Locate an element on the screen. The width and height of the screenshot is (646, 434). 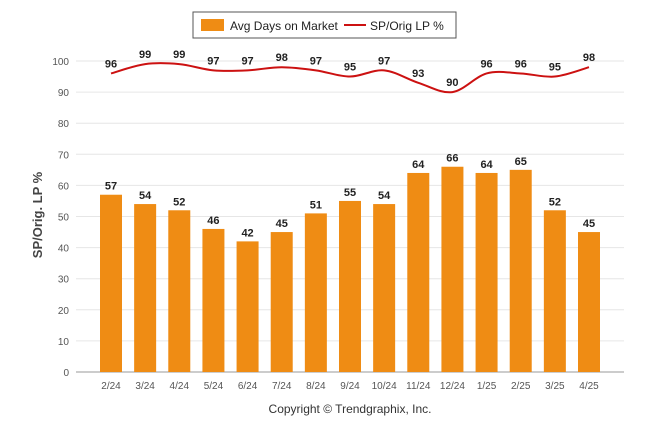
y-tick-label: 80 is located at coordinates (64, 124).